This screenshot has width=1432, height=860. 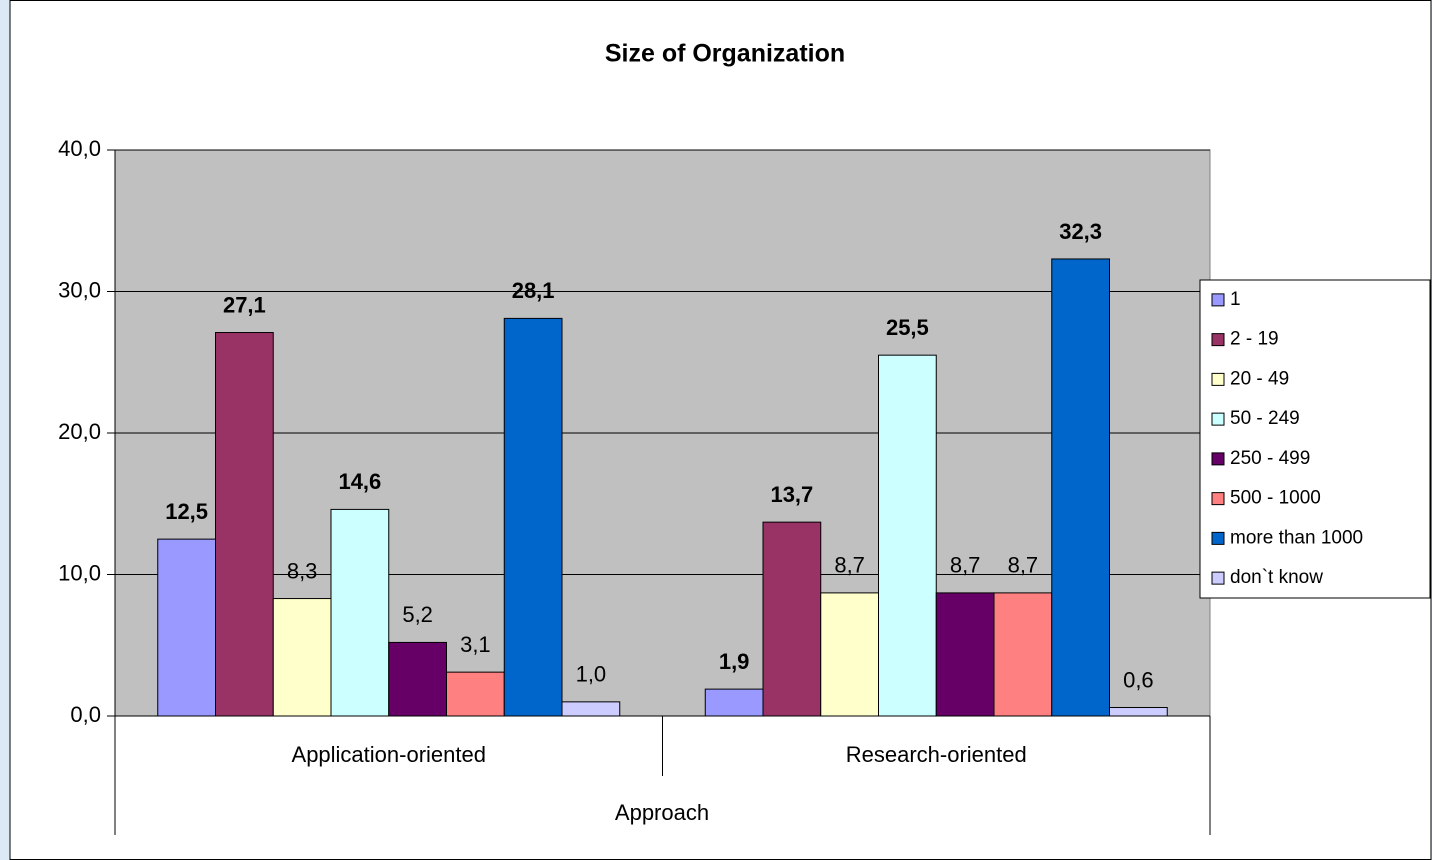 I want to click on legend-label: 250 - 499, so click(x=1270, y=458).